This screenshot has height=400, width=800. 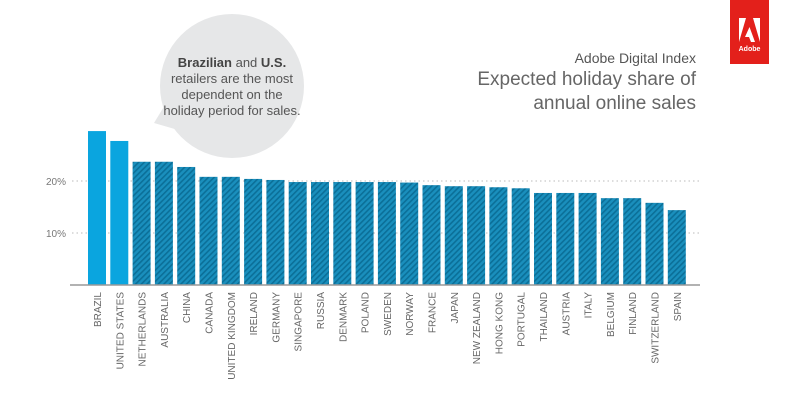 I want to click on y-tick-label: 10%, so click(x=56, y=234).